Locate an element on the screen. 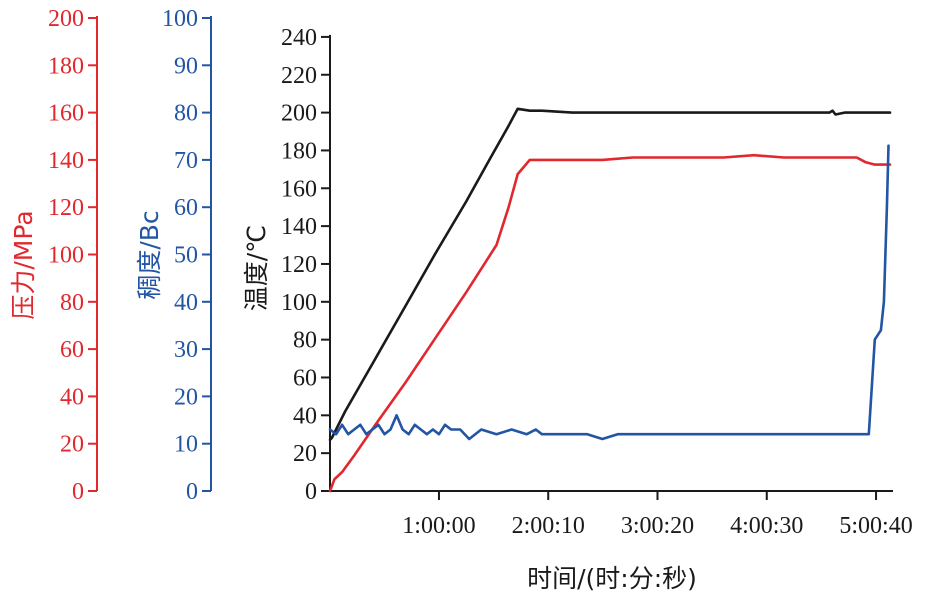 This screenshot has height=600, width=935. x-axis-title: 时间/(时:分:秒) is located at coordinates (612, 578).